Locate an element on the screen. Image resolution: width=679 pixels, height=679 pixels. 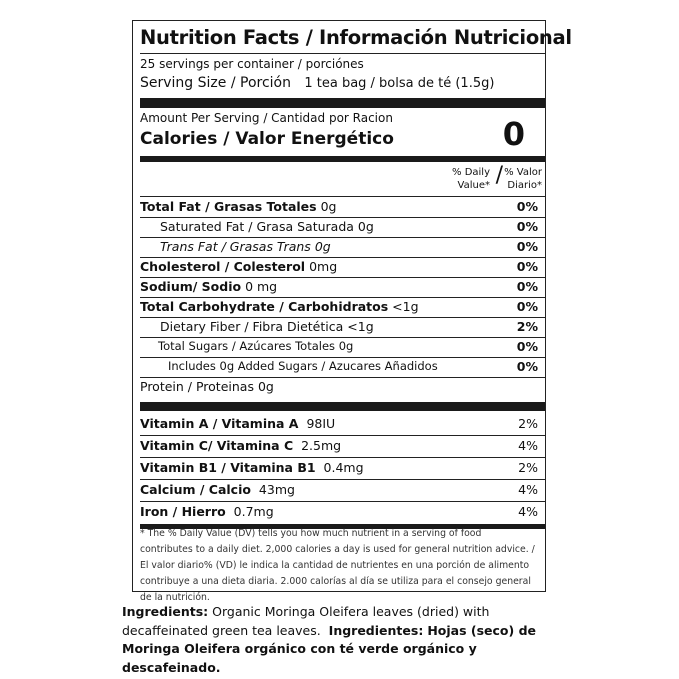
nutrient-label: Protein / Proteinas 0g is located at coordinates (207, 386).